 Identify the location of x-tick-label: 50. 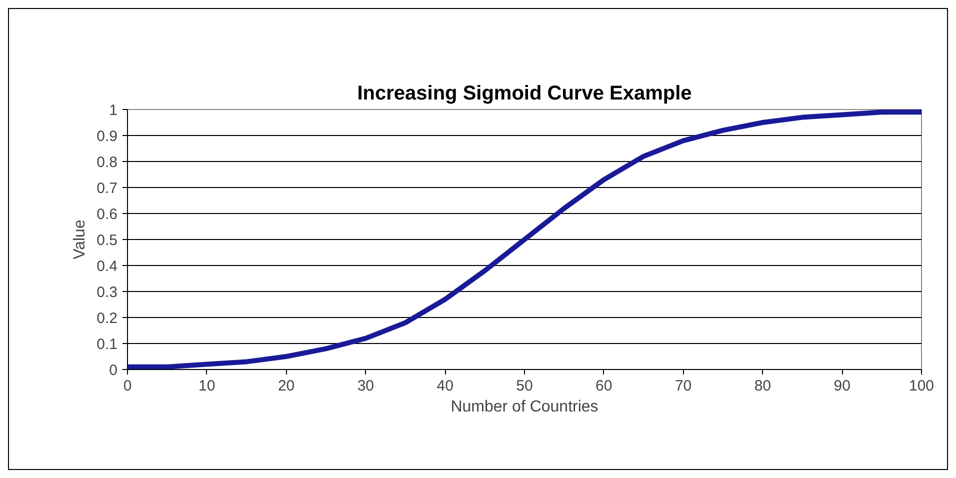
(524, 386).